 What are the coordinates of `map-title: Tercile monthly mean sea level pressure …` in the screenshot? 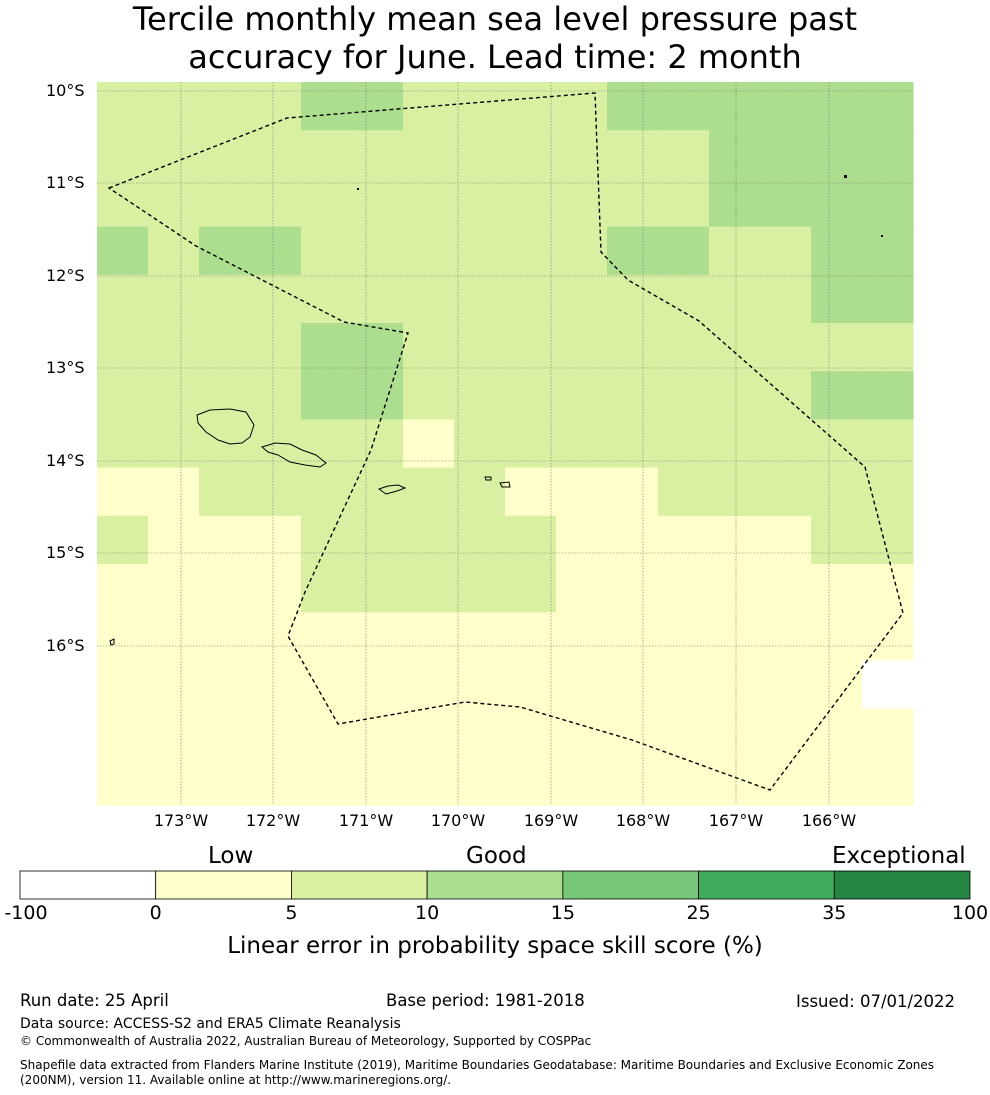 It's located at (495, 38).